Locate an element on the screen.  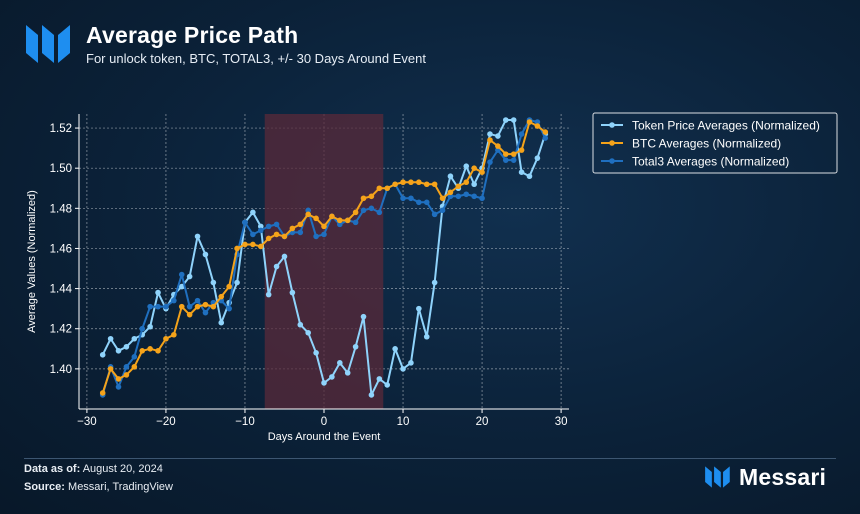
event-window-highlight is located at coordinates (324, 261).